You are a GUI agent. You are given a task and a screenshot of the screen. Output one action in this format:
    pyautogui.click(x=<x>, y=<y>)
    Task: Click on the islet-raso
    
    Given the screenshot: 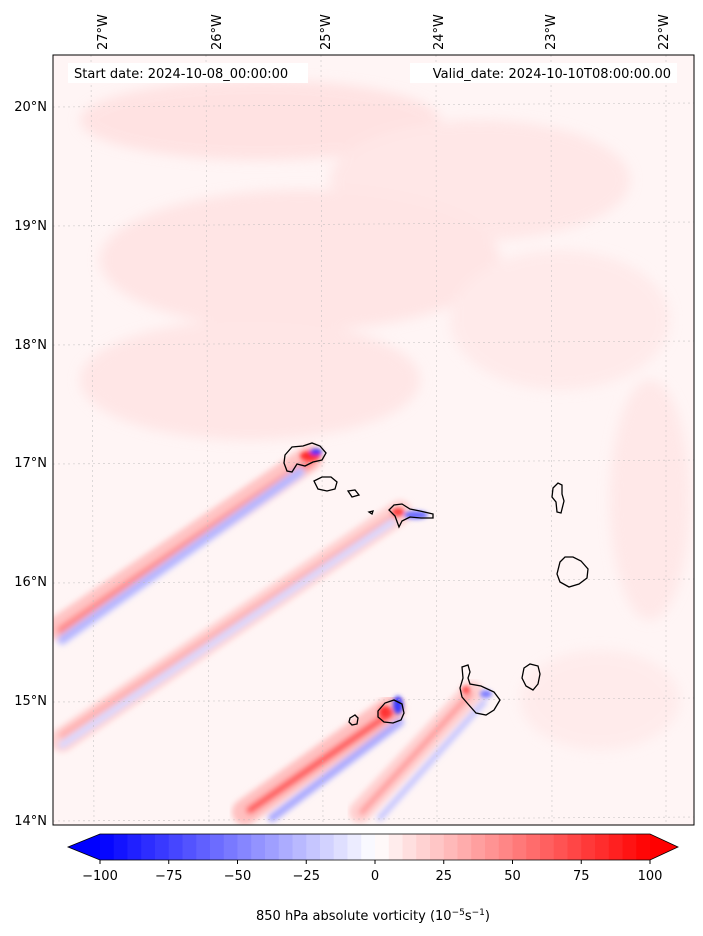 What is the action you would take?
    pyautogui.click(x=370, y=513)
    